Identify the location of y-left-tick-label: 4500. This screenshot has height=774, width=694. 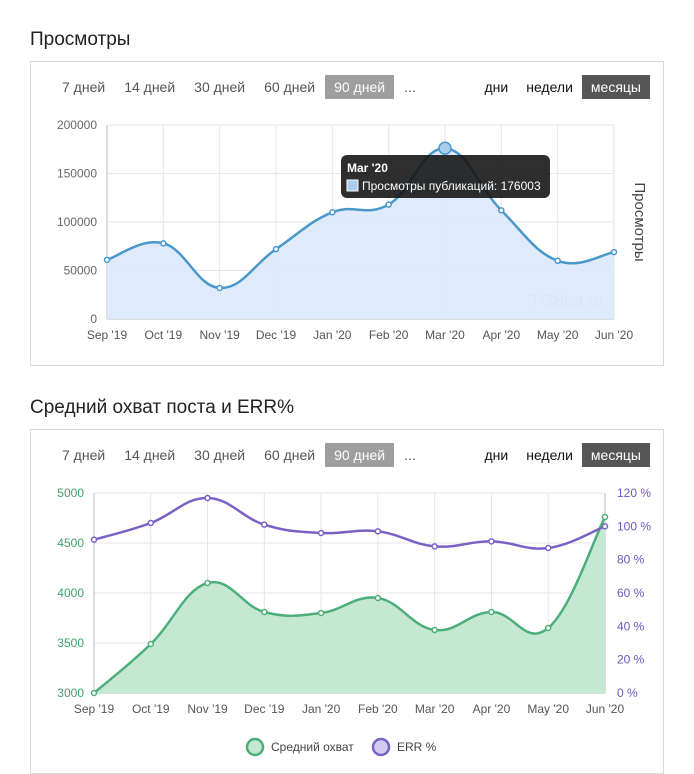
(70, 543).